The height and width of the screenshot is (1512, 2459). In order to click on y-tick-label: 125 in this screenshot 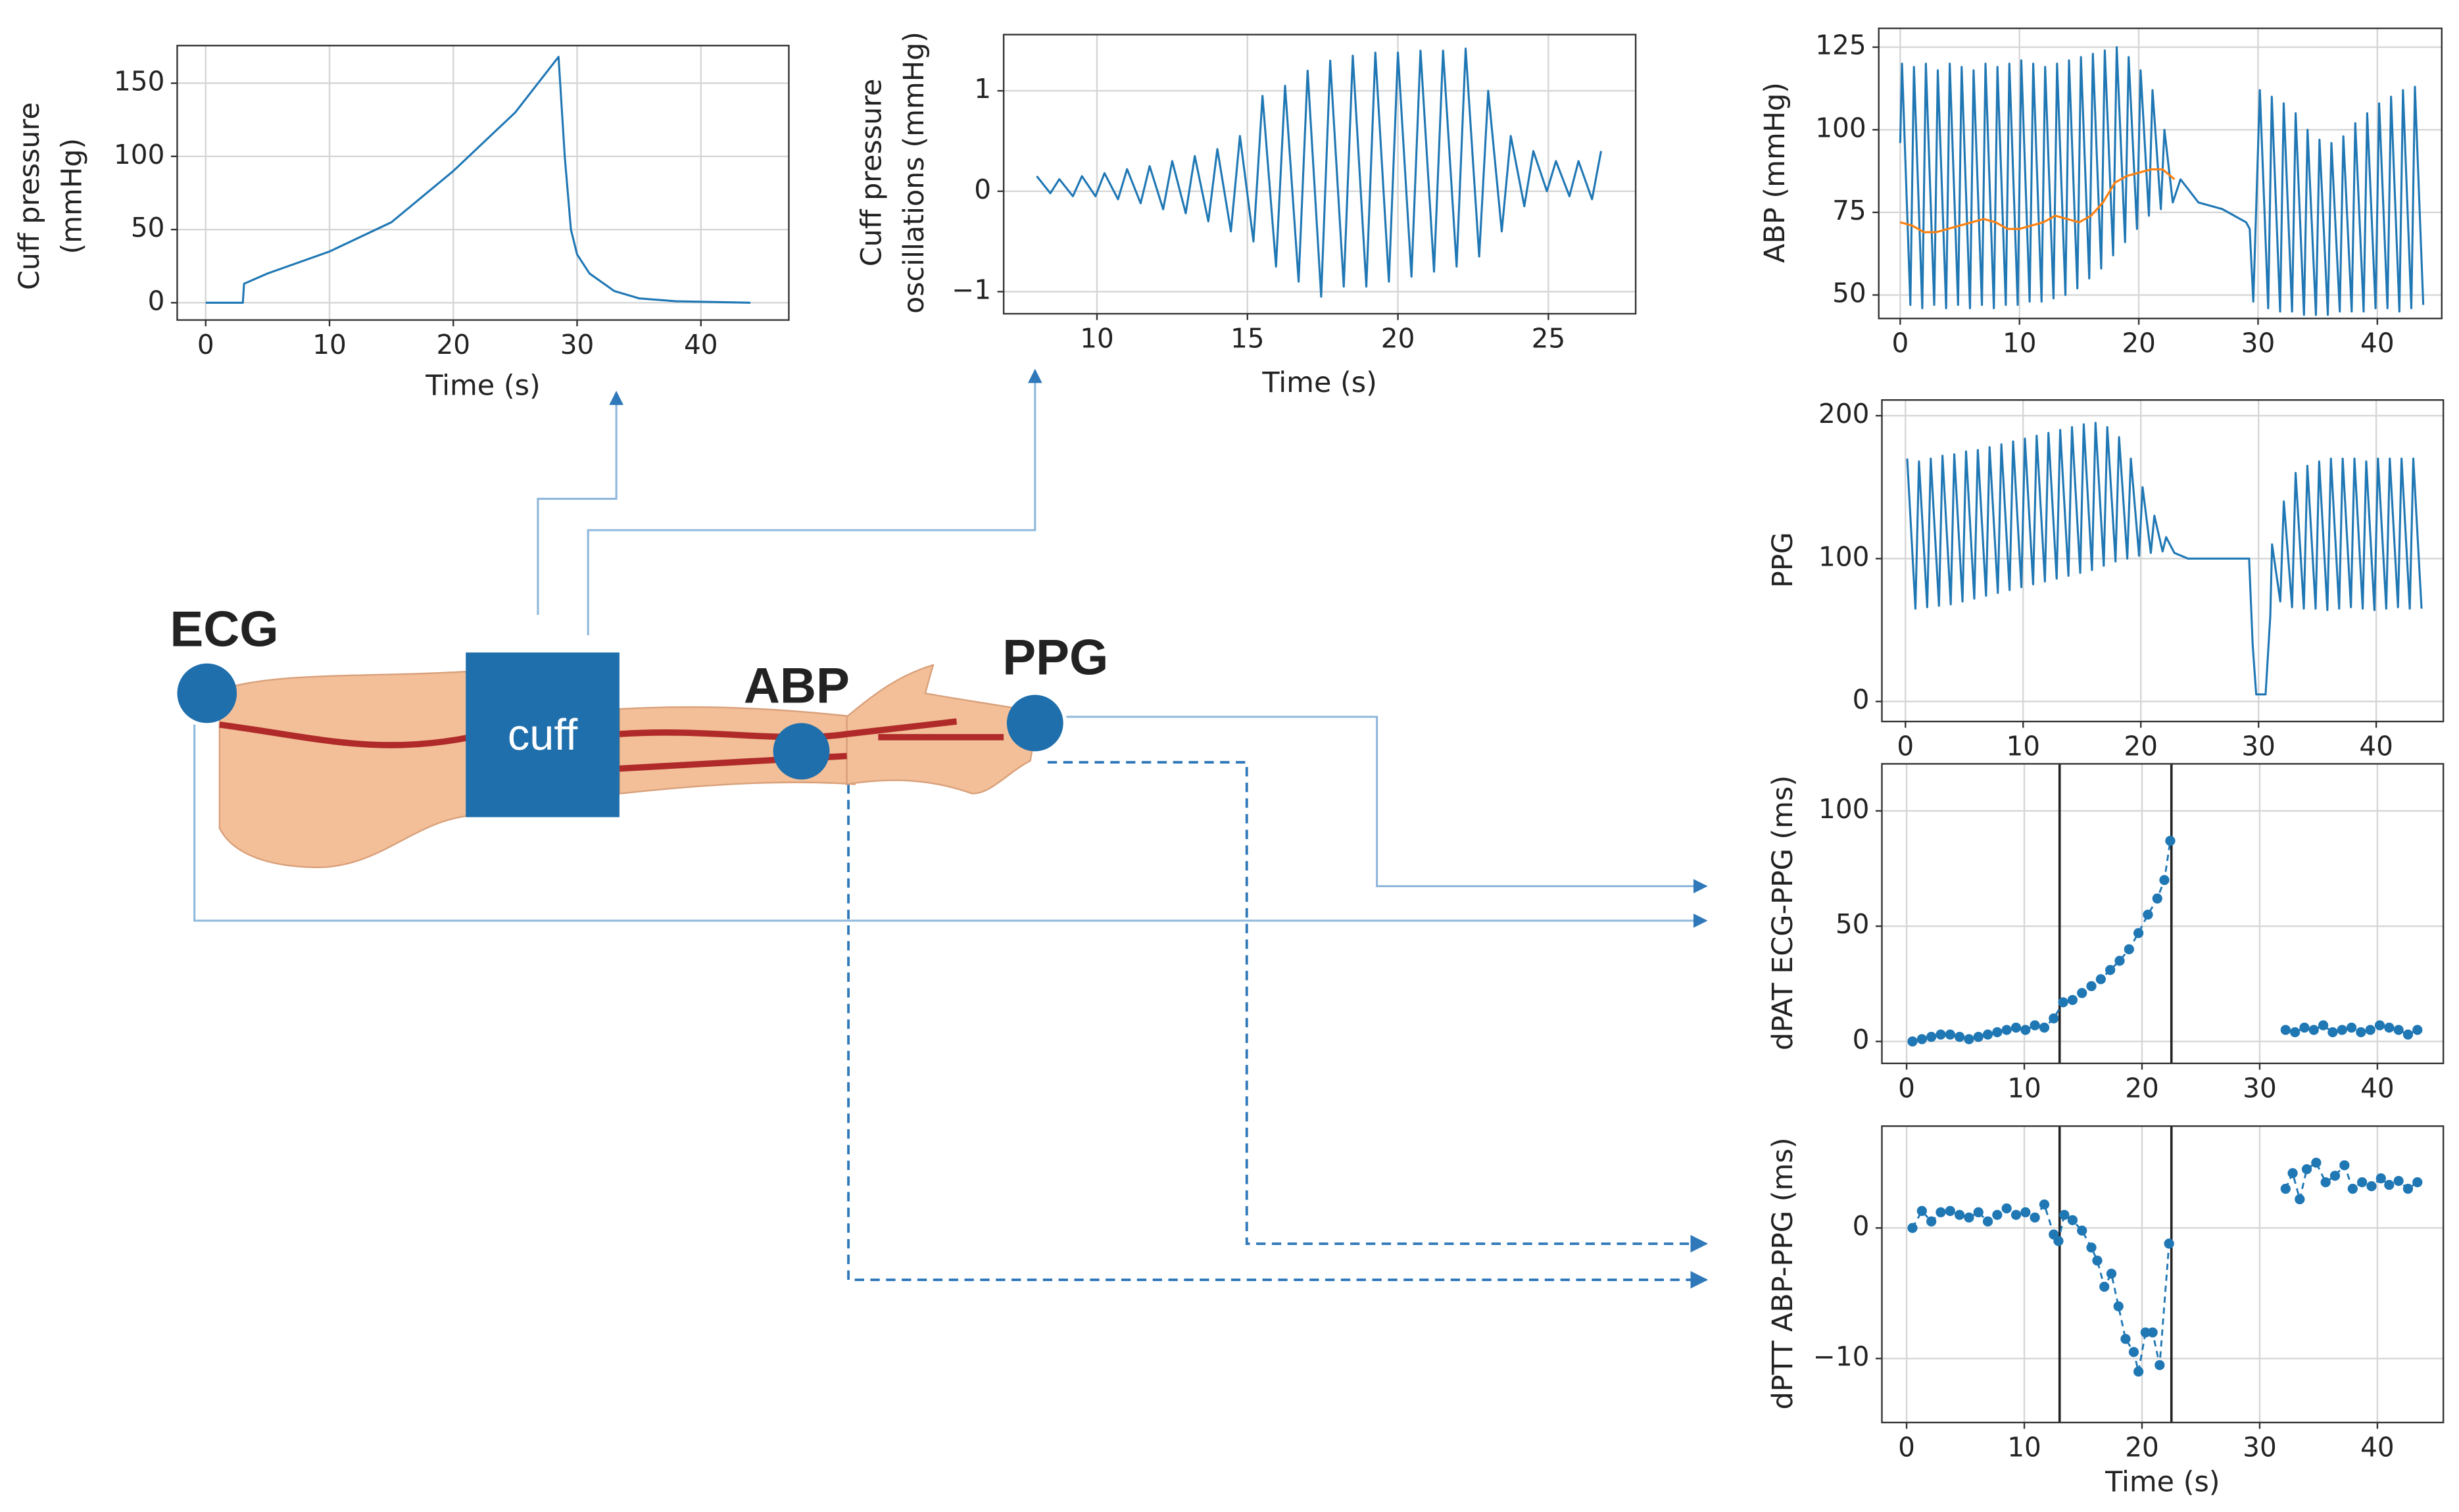, I will do `click(1840, 46)`.